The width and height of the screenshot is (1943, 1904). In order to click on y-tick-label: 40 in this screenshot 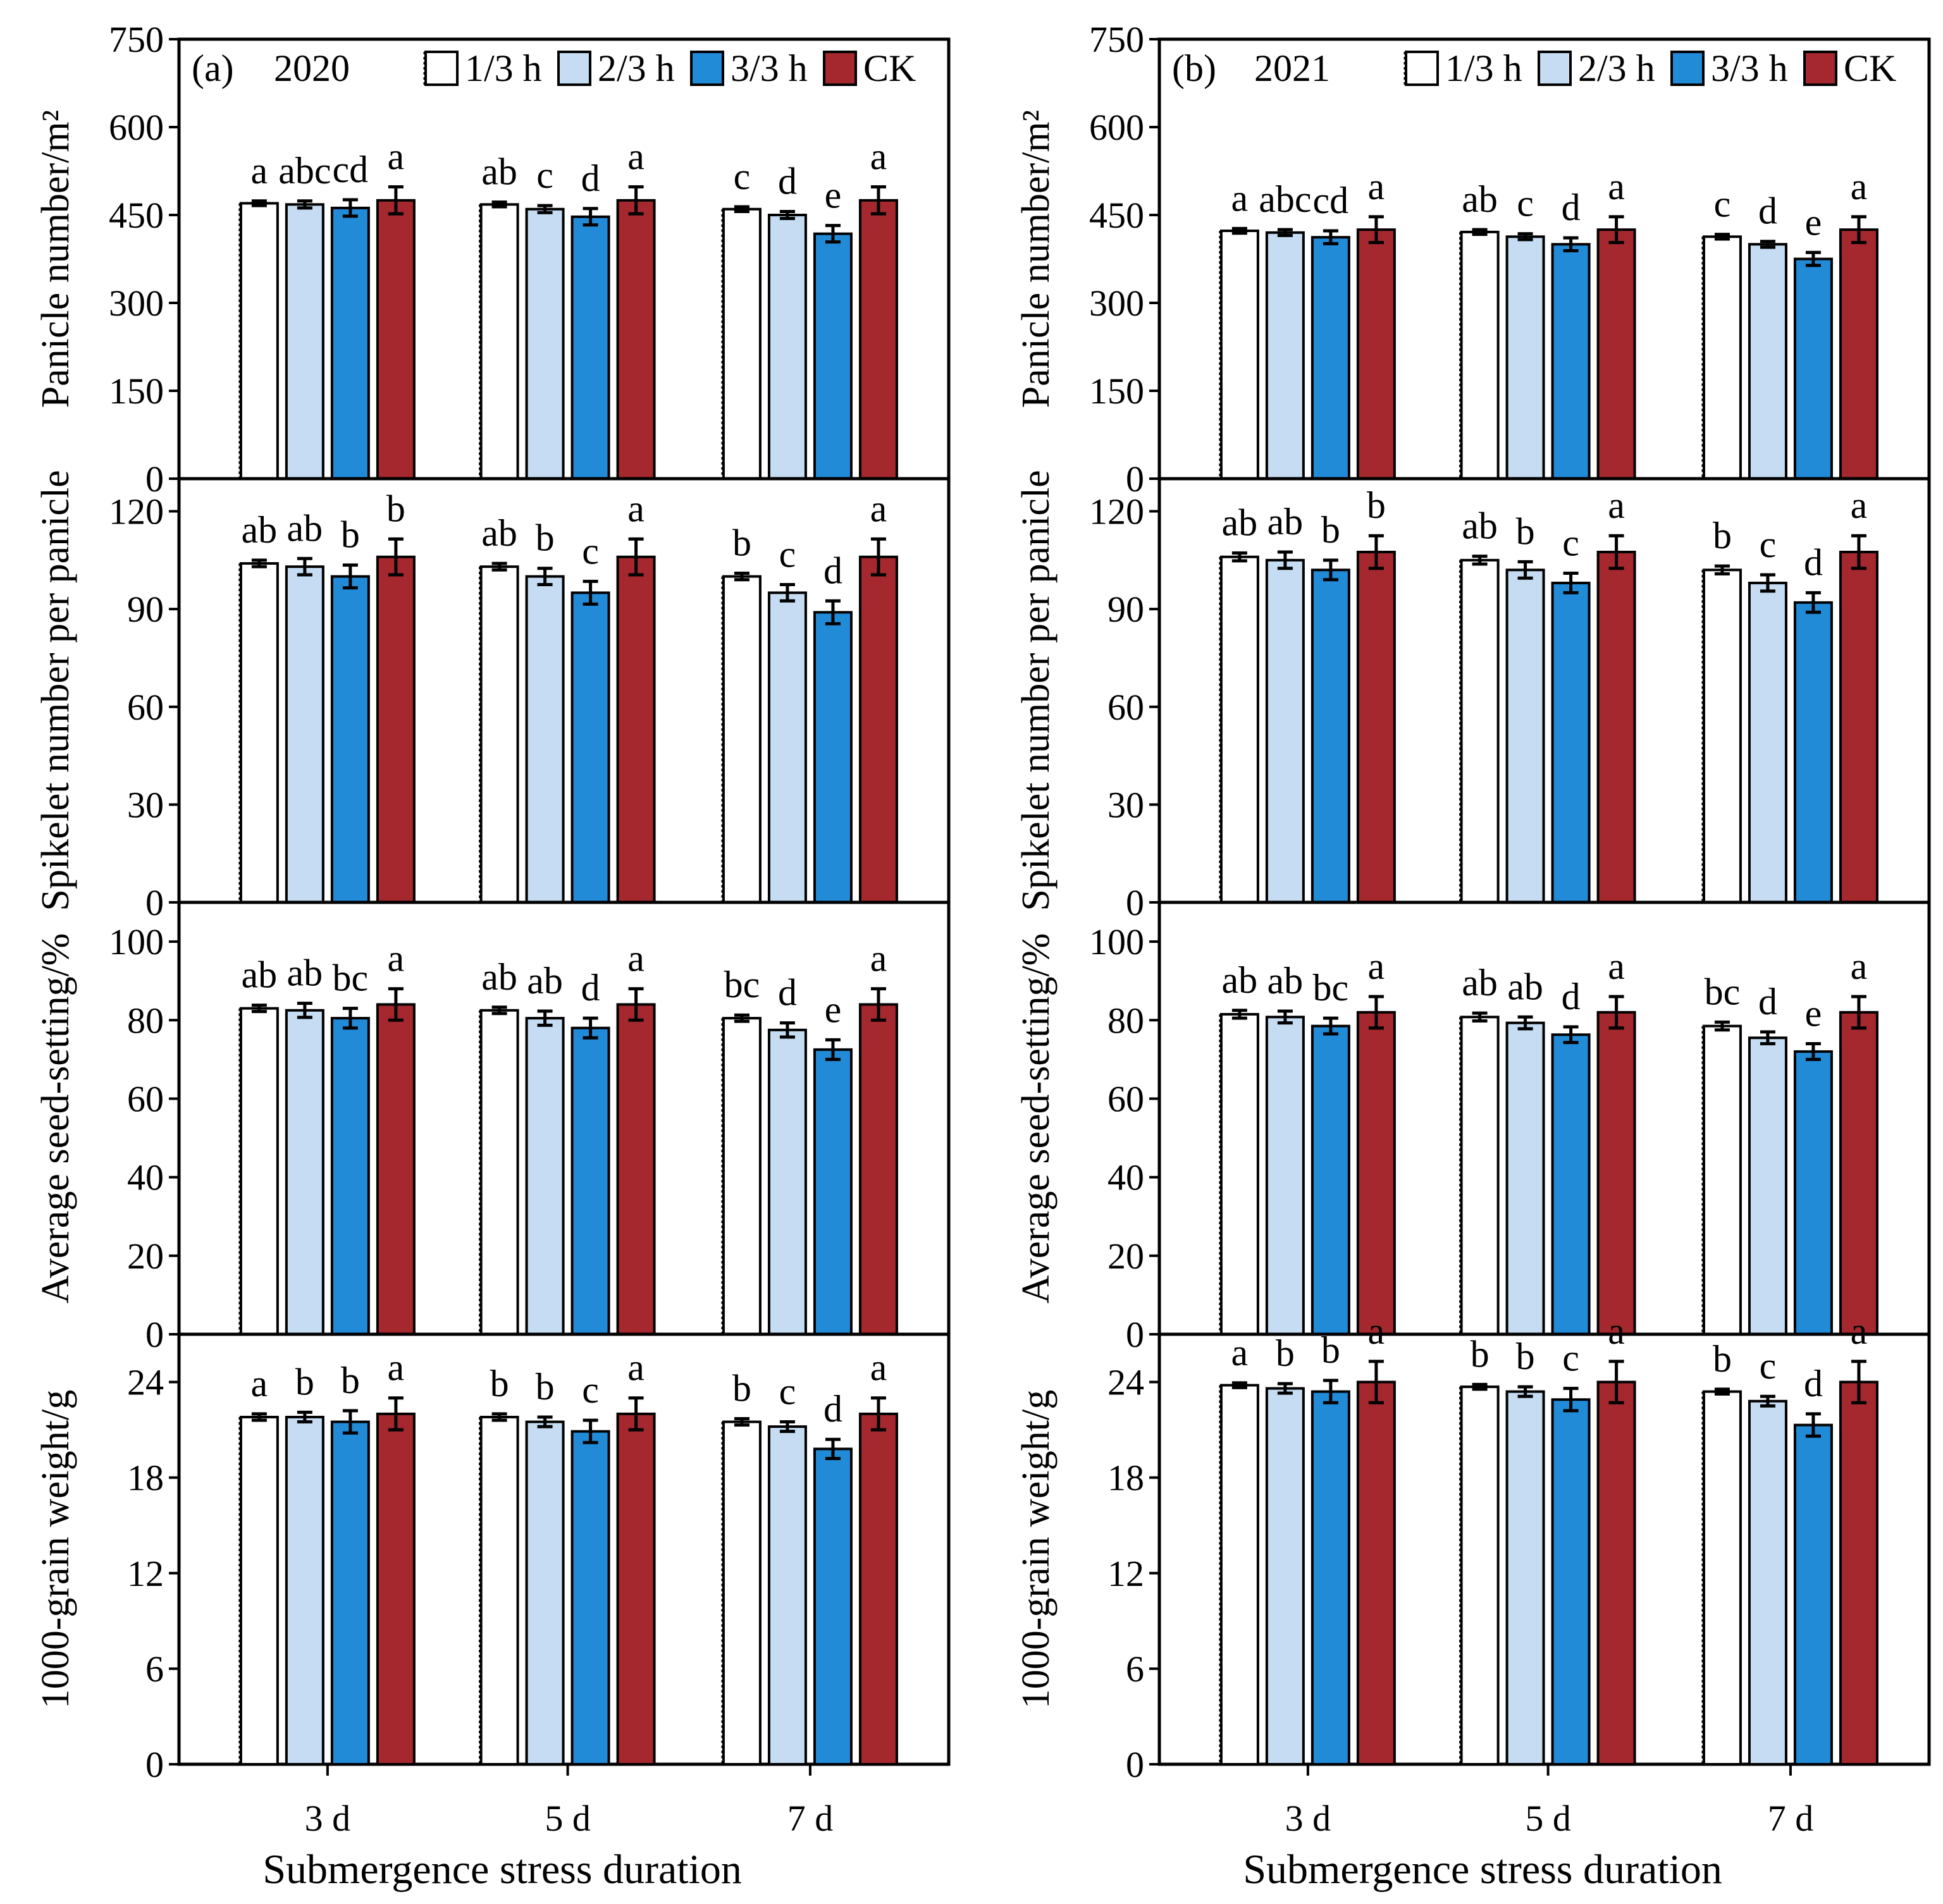, I will do `click(145, 1177)`.